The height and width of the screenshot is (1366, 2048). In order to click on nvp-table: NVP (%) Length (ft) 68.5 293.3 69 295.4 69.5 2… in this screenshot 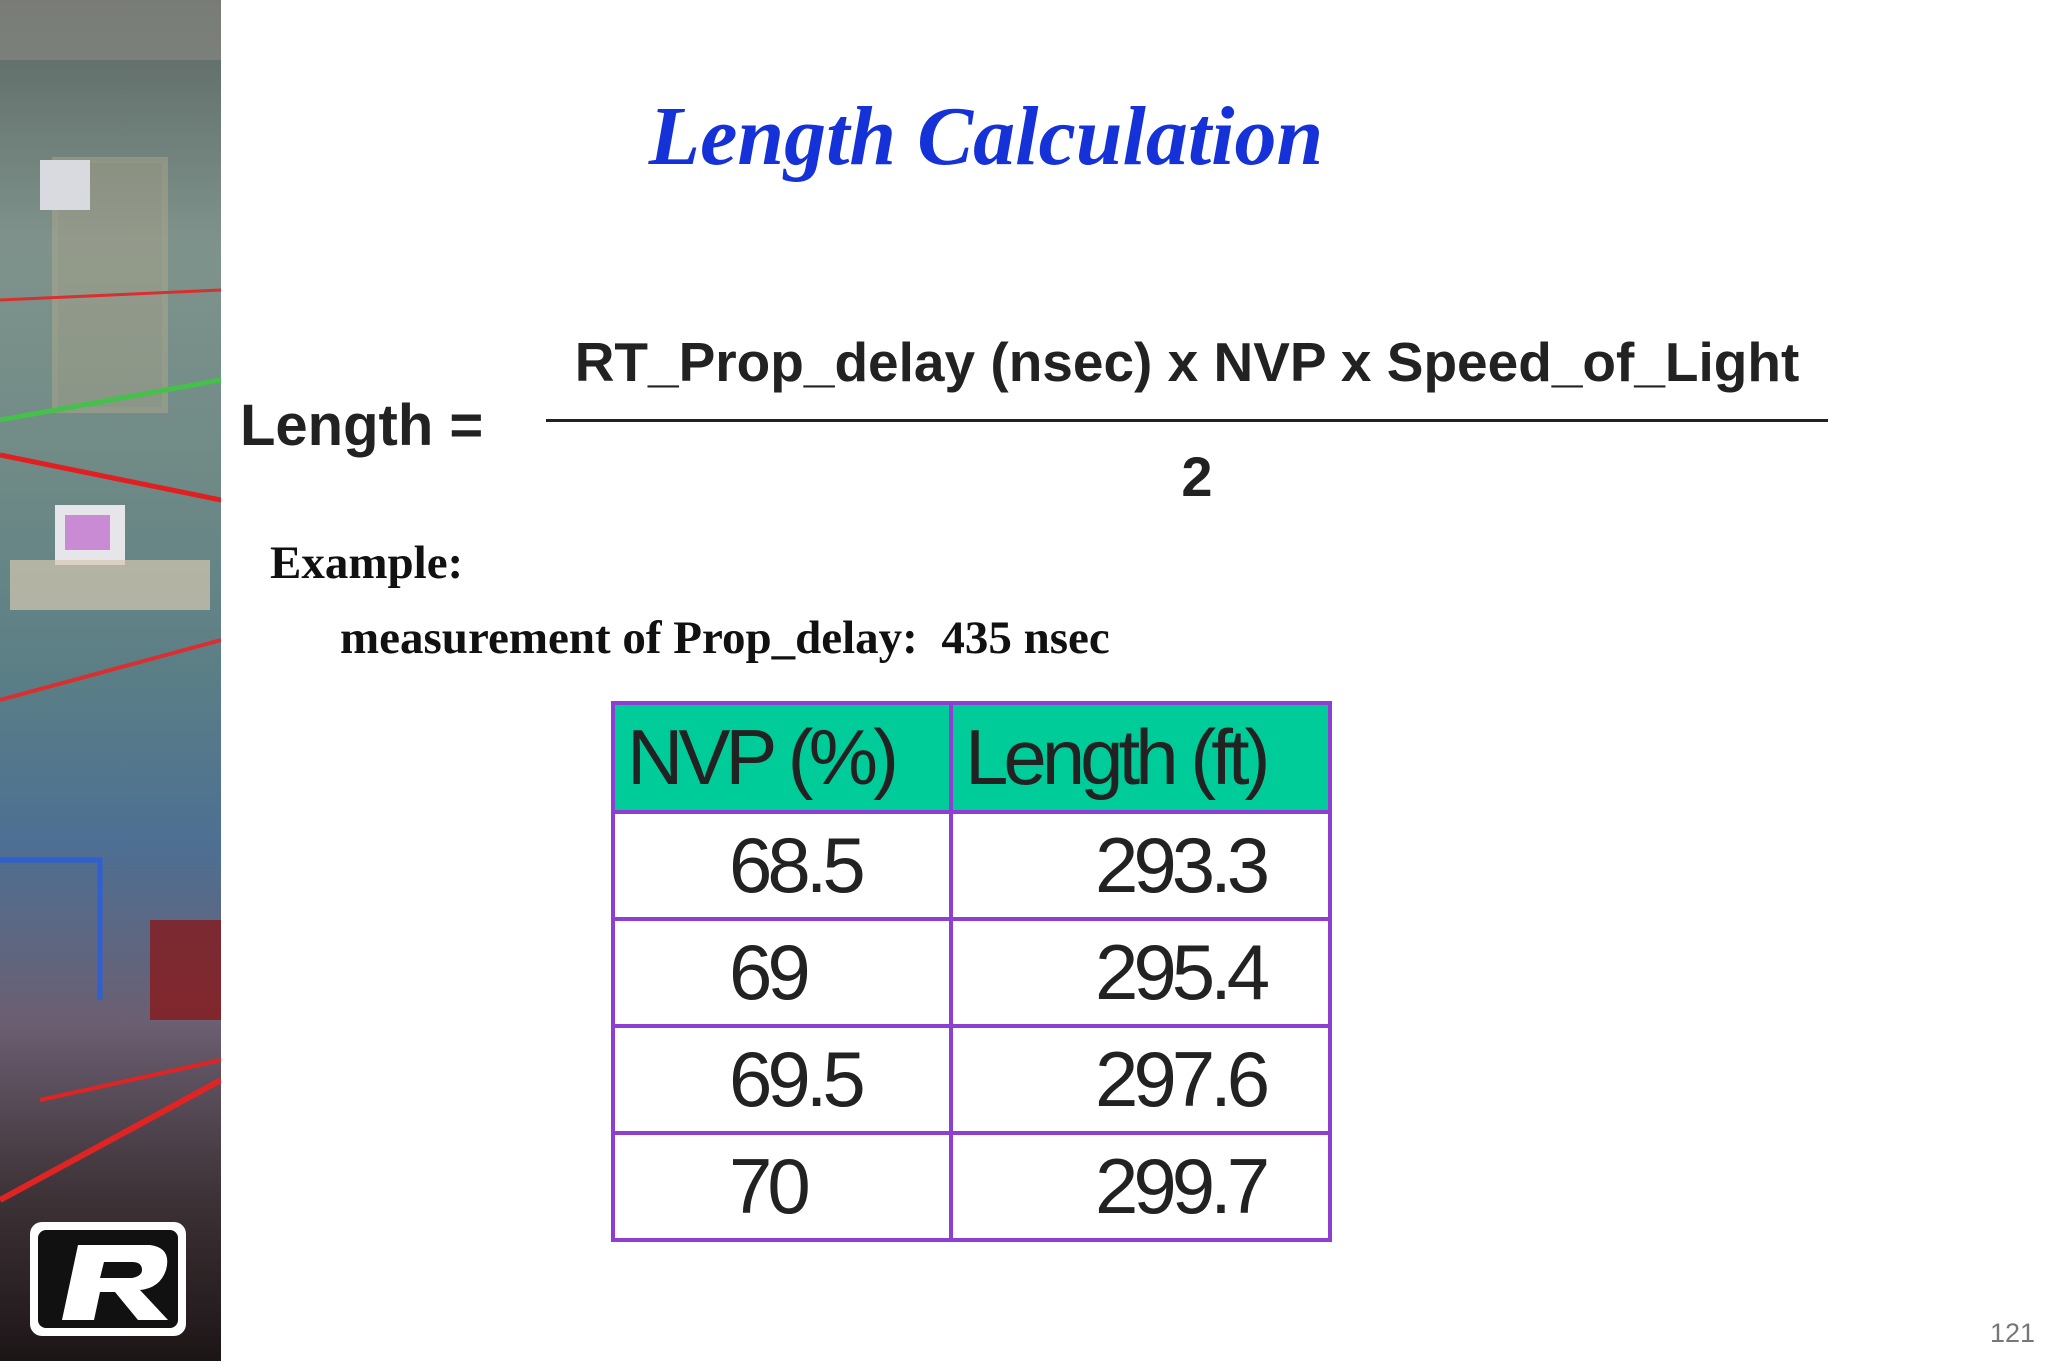, I will do `click(971, 971)`.